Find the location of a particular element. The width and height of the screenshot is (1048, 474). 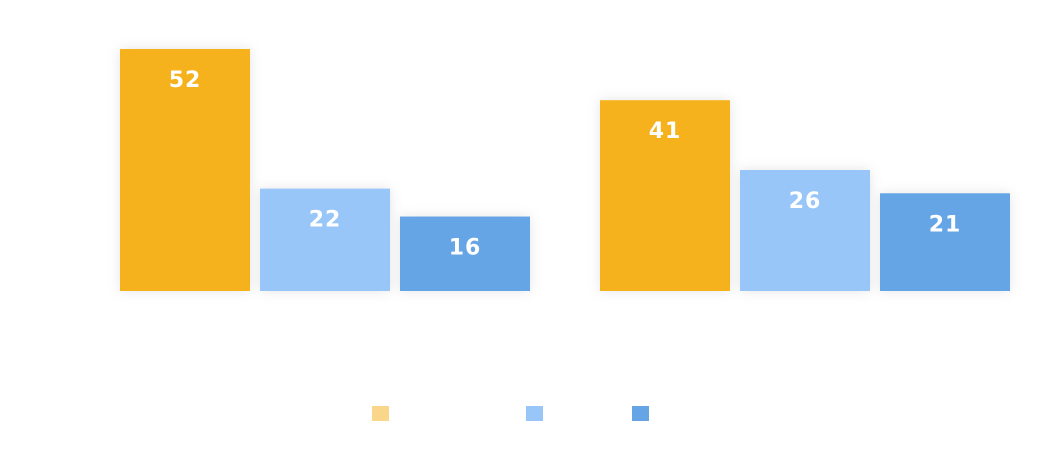

data-label-series-3-group-2: 21 is located at coordinates (945, 224).